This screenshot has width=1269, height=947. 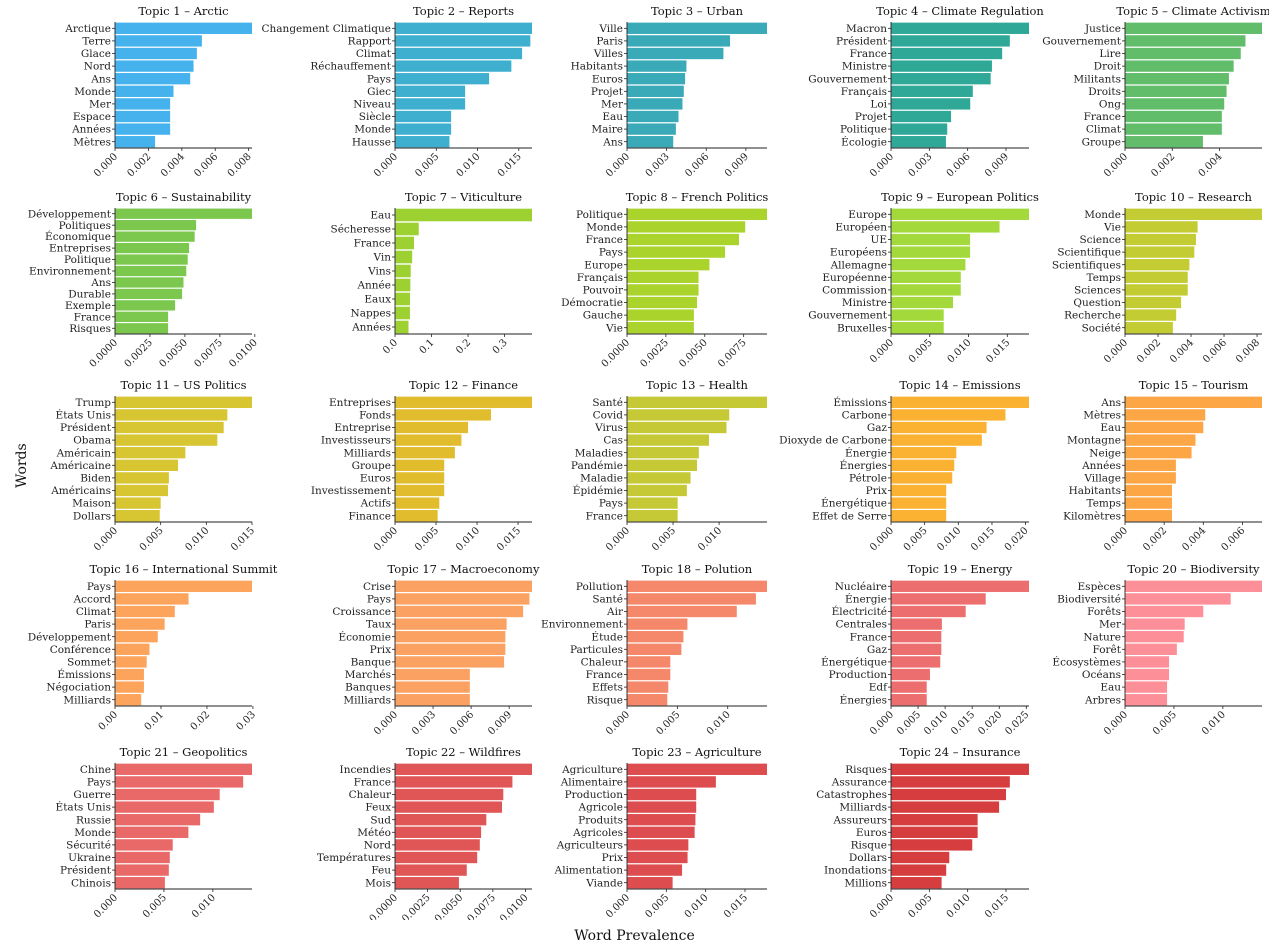 I want to click on x-tick-label: 0.002, so click(x=140, y=165).